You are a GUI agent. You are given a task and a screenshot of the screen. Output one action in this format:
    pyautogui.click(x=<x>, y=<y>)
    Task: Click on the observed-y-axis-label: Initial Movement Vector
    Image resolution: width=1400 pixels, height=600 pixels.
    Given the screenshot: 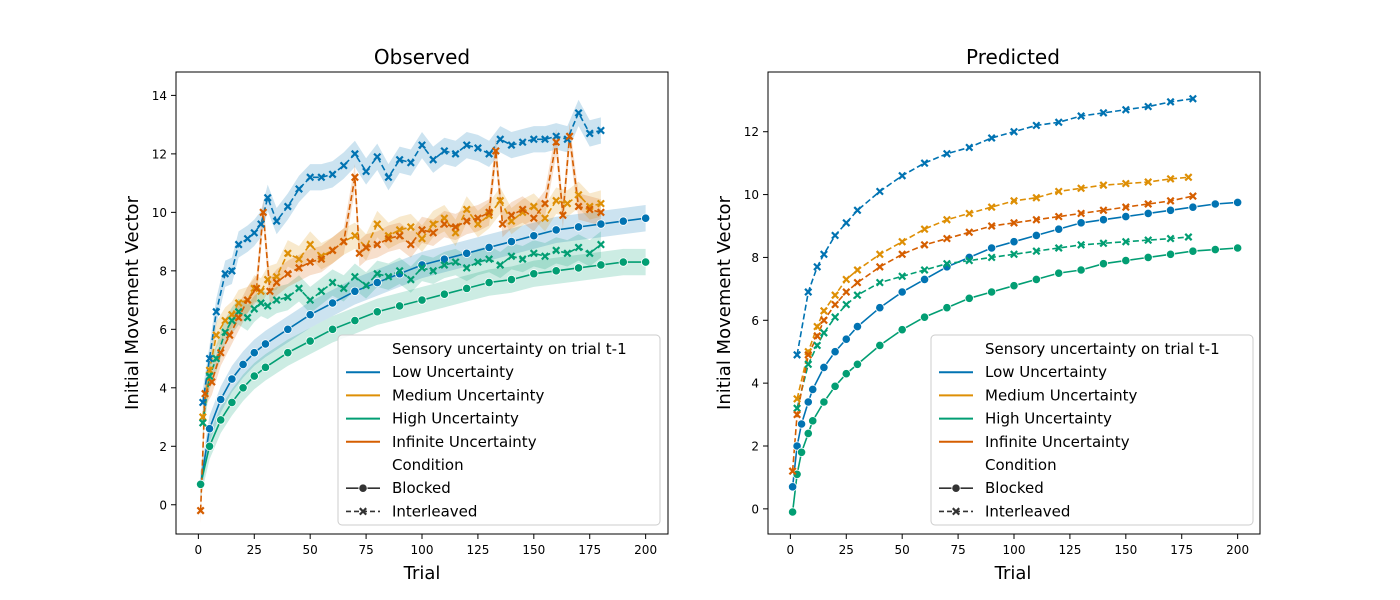 What is the action you would take?
    pyautogui.click(x=132, y=302)
    